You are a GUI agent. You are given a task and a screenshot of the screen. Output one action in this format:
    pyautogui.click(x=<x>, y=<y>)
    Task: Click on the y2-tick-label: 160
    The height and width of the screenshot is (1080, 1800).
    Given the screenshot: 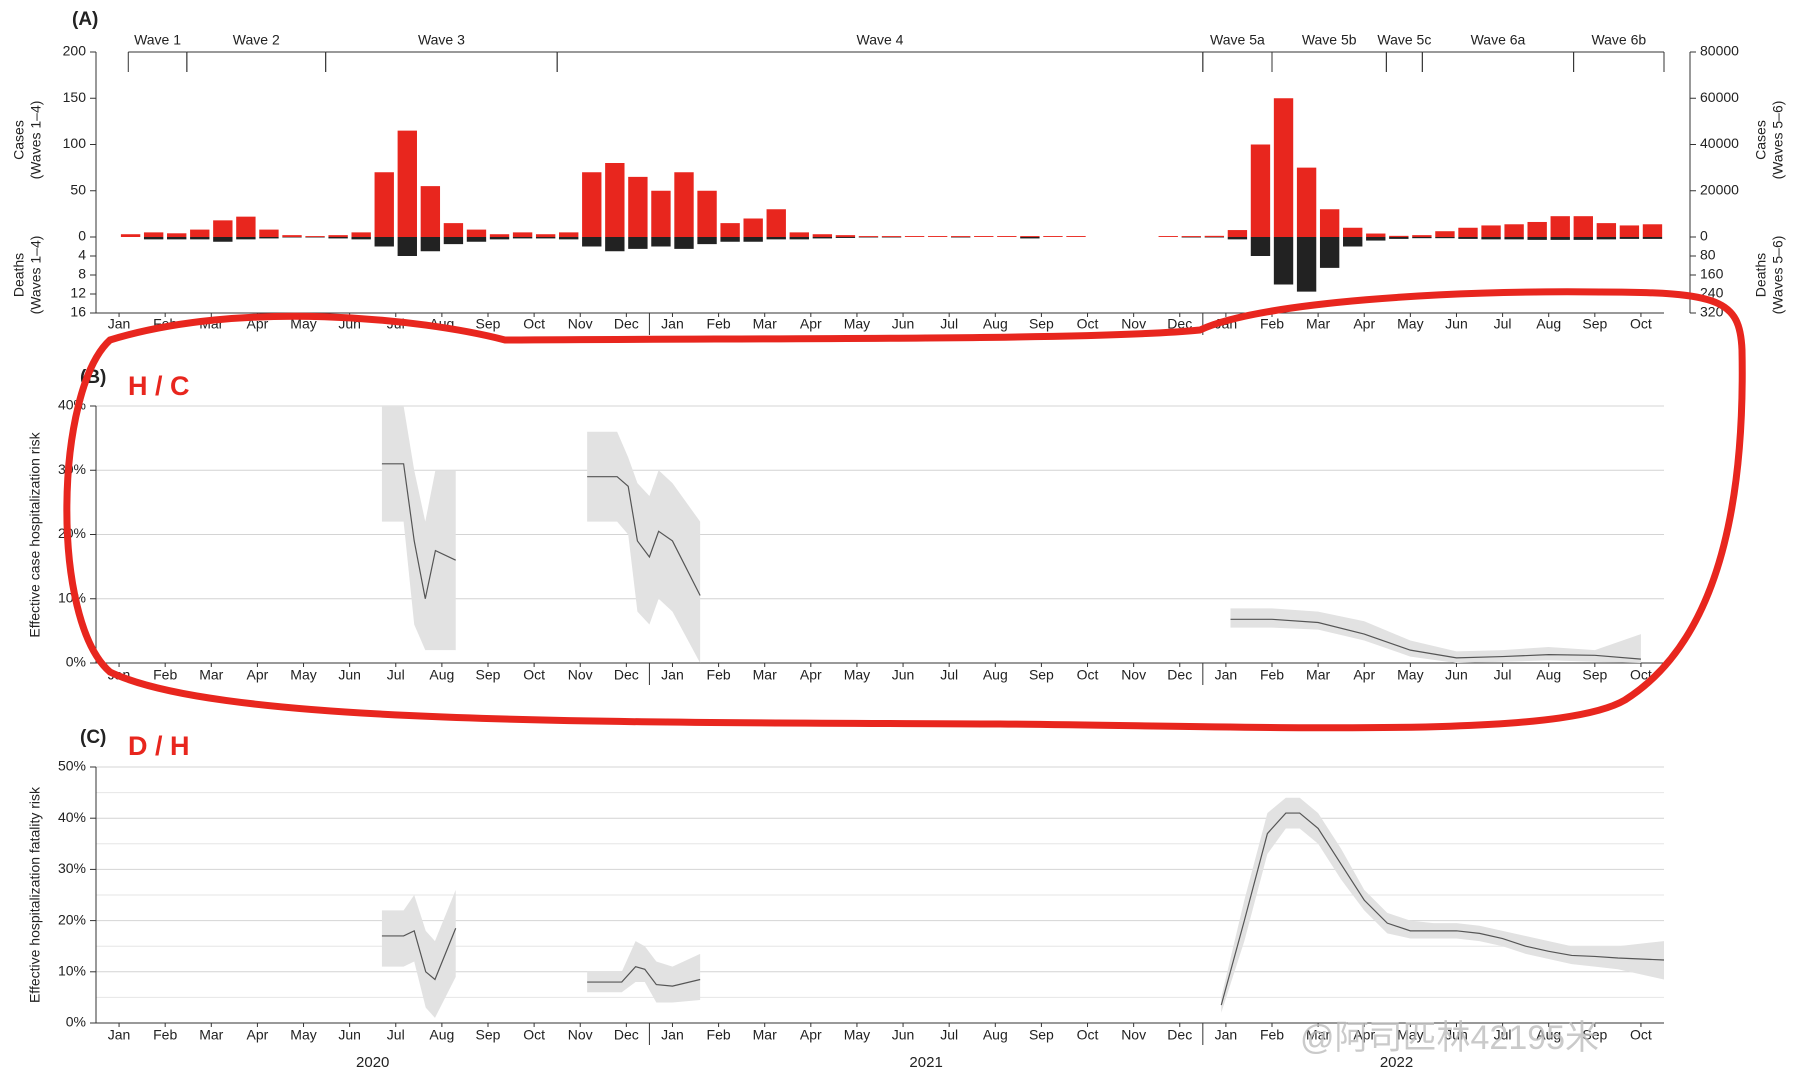 What is the action you would take?
    pyautogui.click(x=1712, y=274)
    